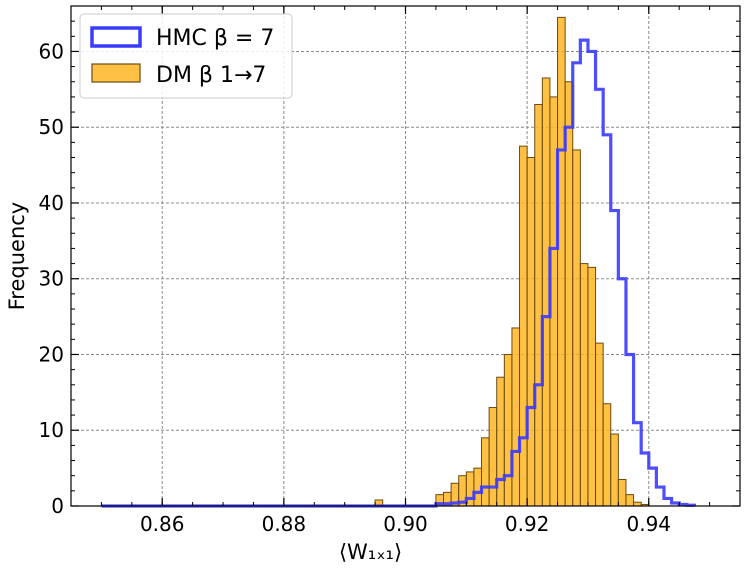 The width and height of the screenshot is (747, 570). What do you see at coordinates (57, 506) in the screenshot?
I see `y-tick-label: 0` at bounding box center [57, 506].